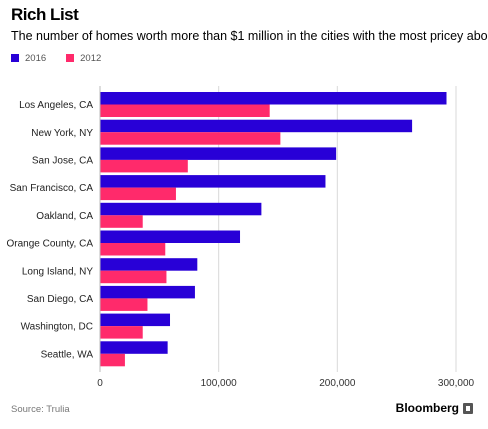 This screenshot has height=429, width=488. I want to click on x-tick-label: 300,000, so click(456, 383).